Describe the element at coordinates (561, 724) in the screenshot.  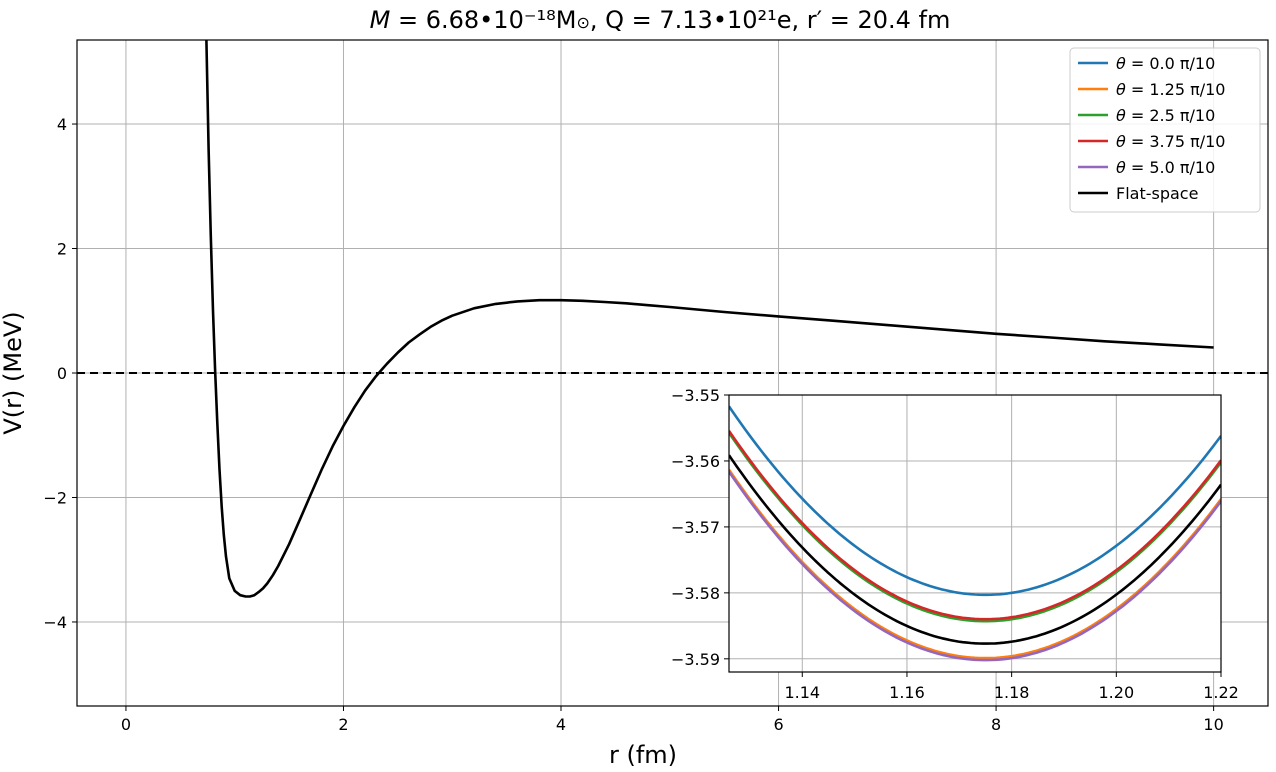
I see `x-tick-label: 4` at that location.